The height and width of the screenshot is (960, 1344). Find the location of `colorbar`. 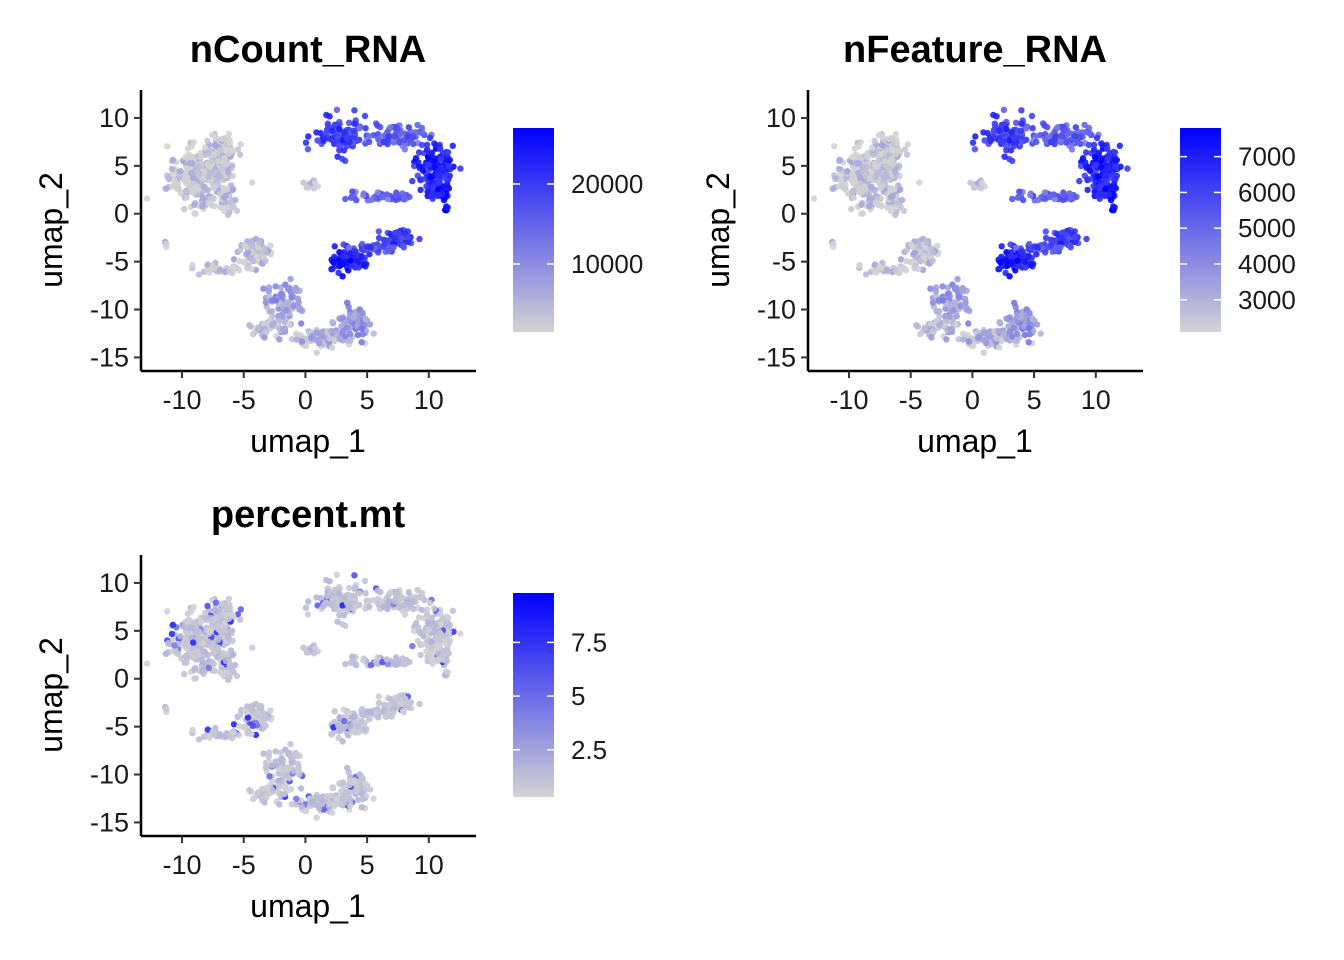

colorbar is located at coordinates (533, 695).